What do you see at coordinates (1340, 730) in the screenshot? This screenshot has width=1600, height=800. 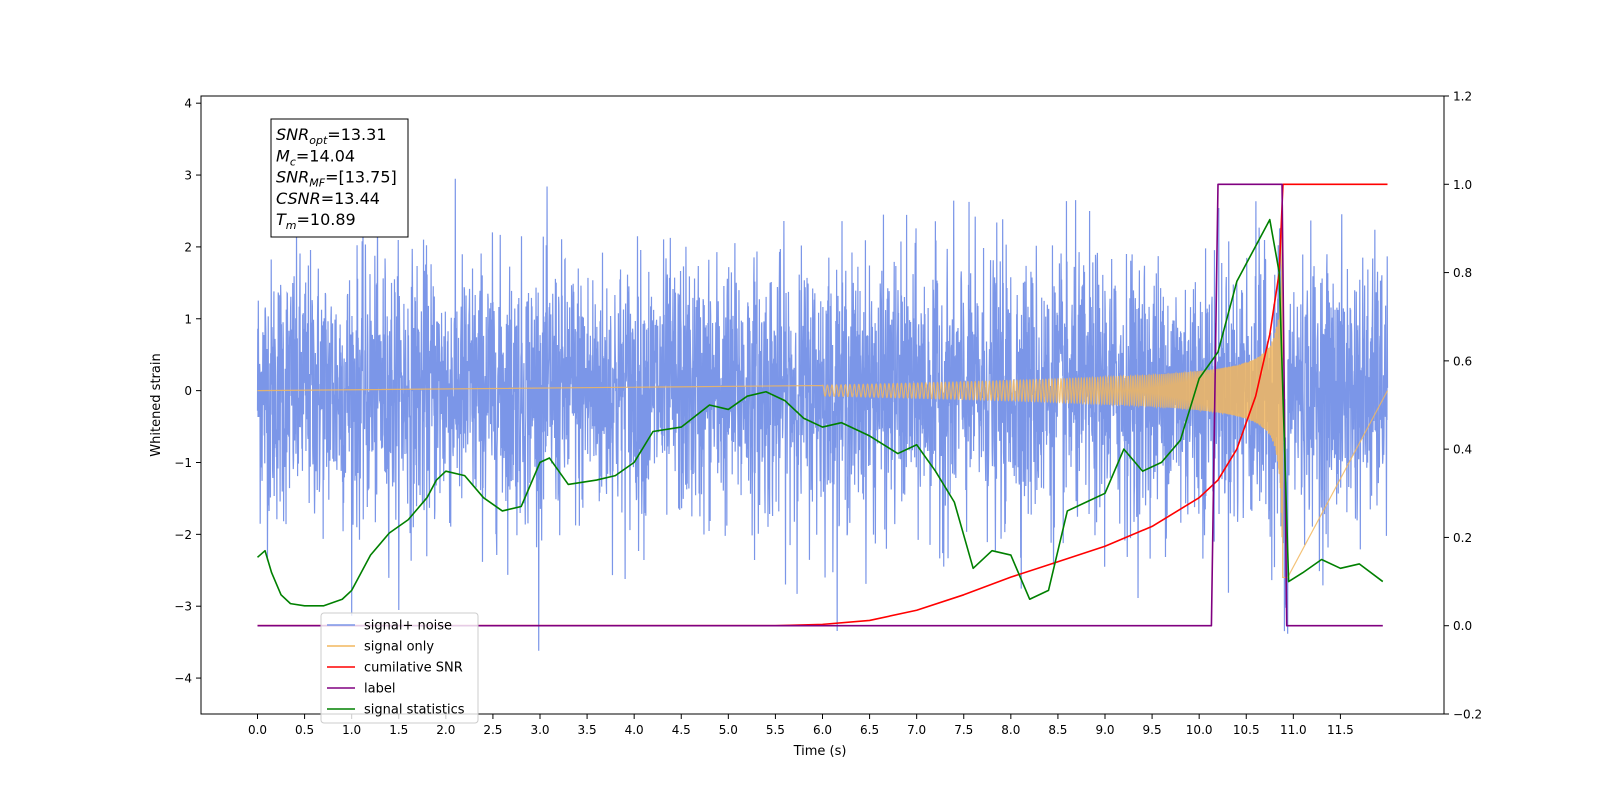 I see `x-tick-label: 11.5` at bounding box center [1340, 730].